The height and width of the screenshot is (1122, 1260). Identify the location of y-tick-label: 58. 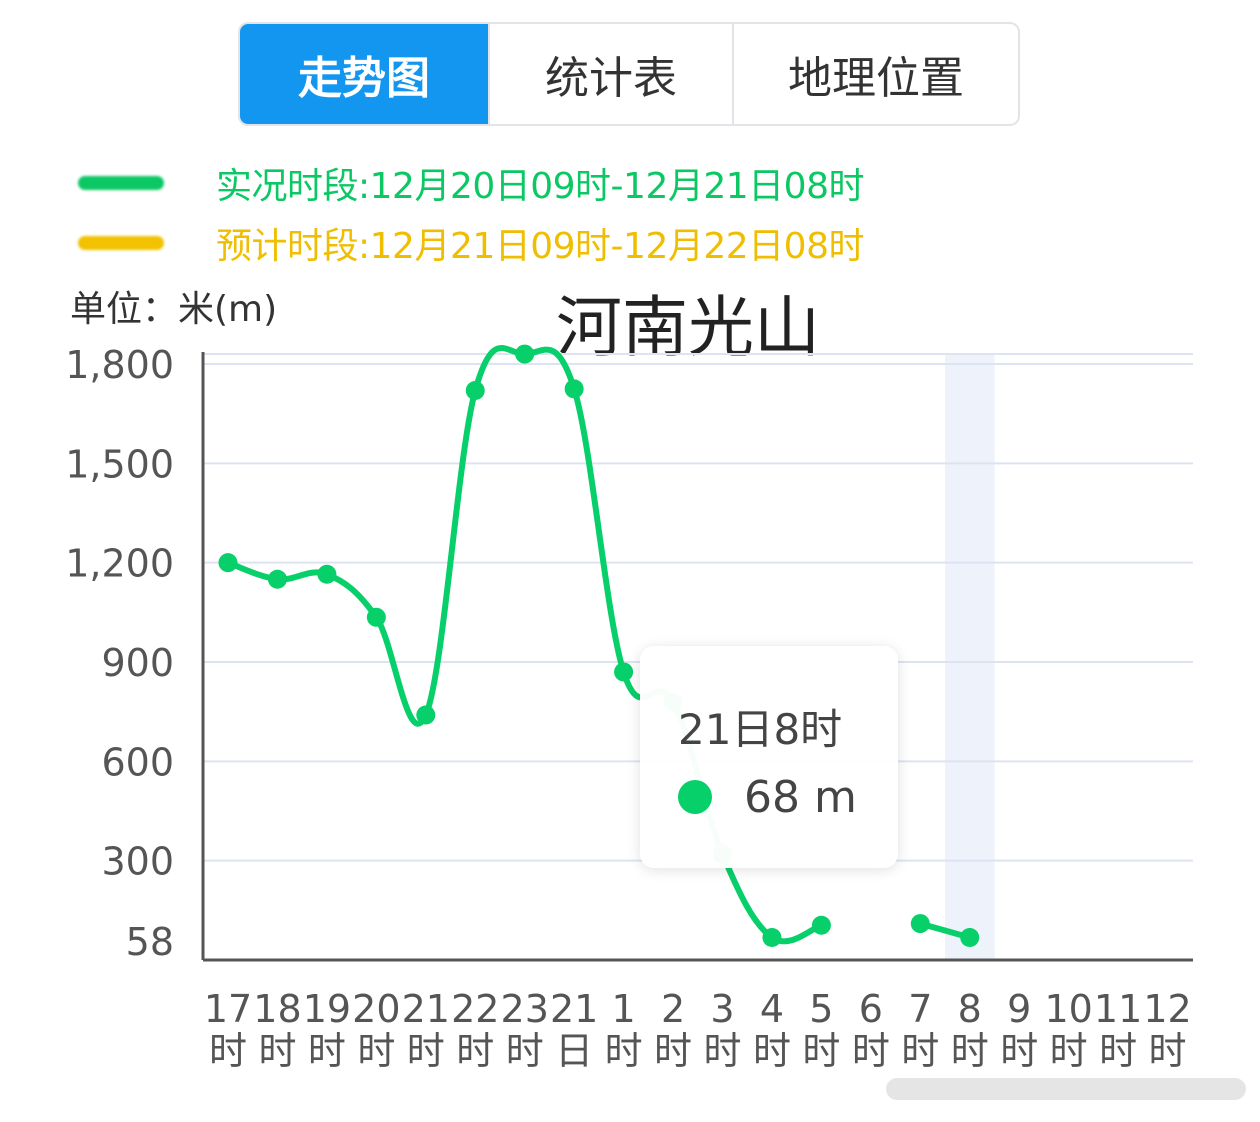
(150, 942).